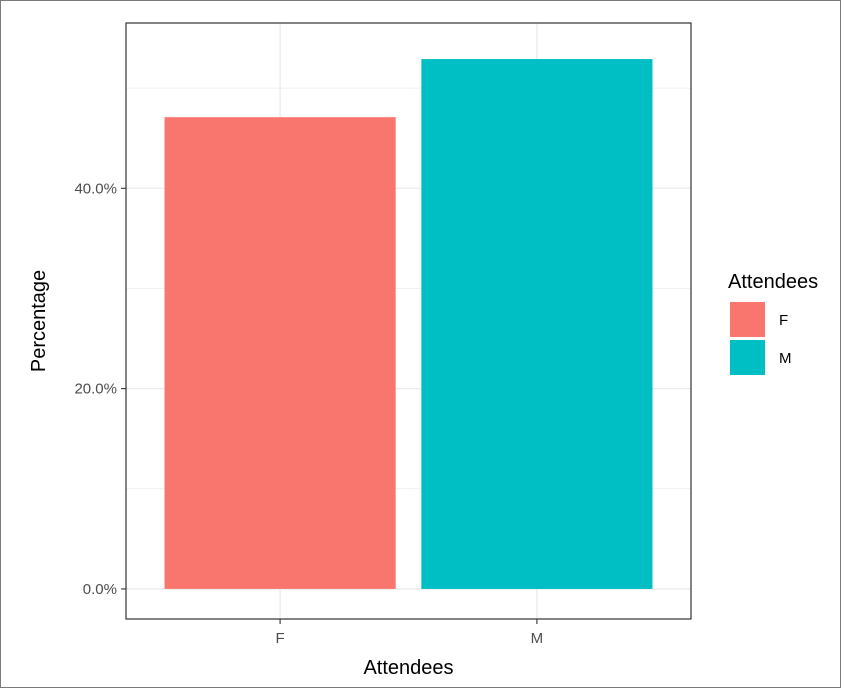 This screenshot has width=841, height=689. I want to click on y-tick-label: 40.0%, so click(95, 188).